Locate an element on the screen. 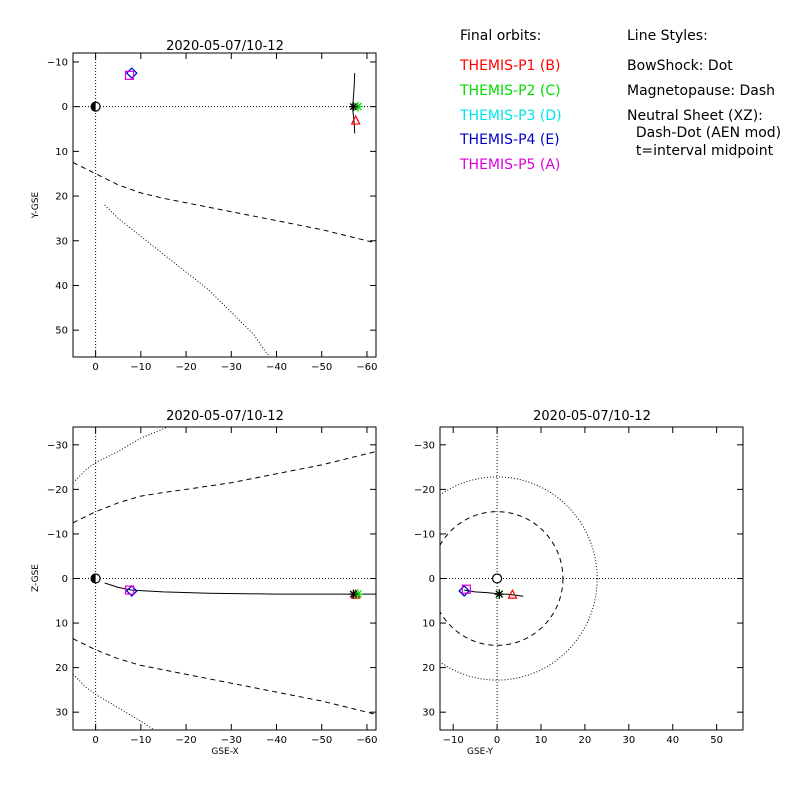  panel-yz-plot-area is located at coordinates (519, 578).